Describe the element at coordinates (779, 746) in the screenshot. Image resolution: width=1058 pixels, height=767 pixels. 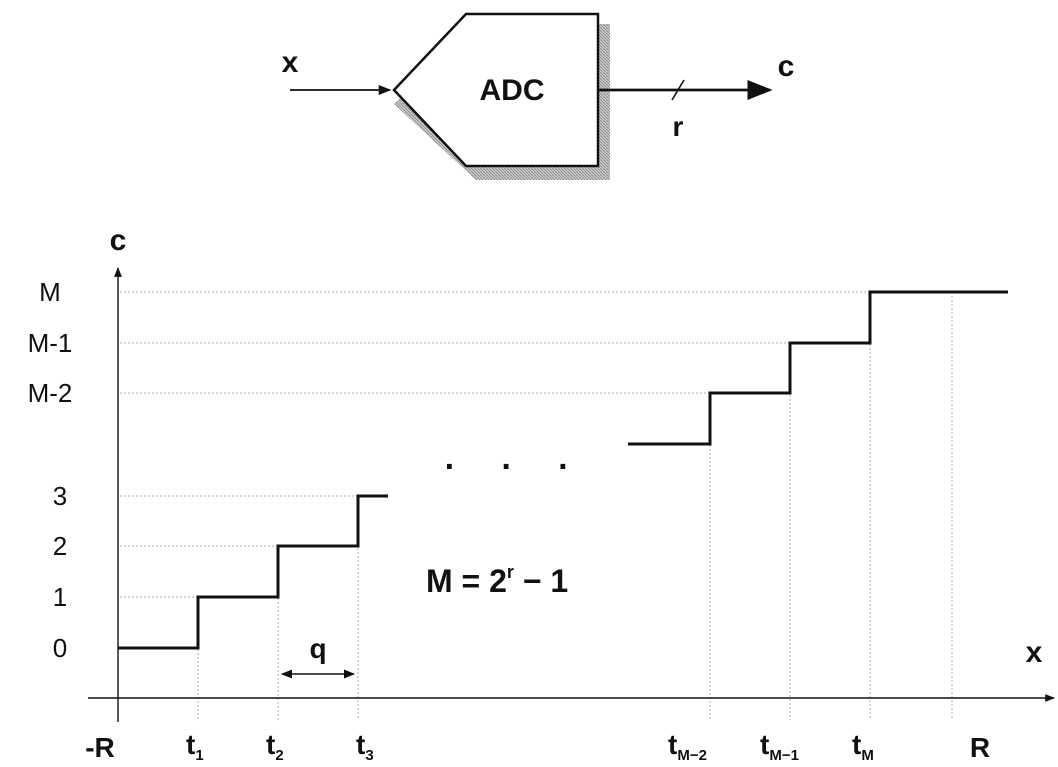
I see `x-label-tM-1: tM−1` at that location.